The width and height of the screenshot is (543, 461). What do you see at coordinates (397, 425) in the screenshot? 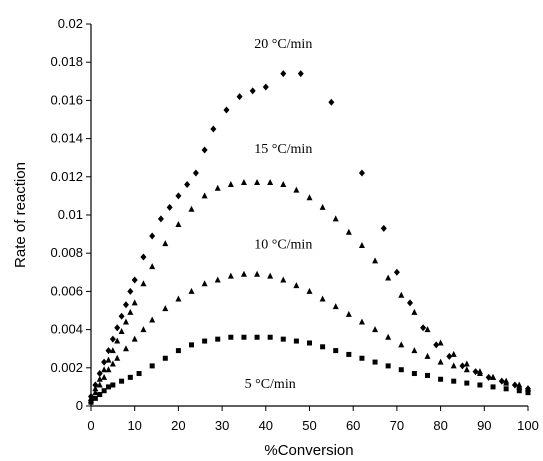
I see `x-tick-label: 70` at bounding box center [397, 425].